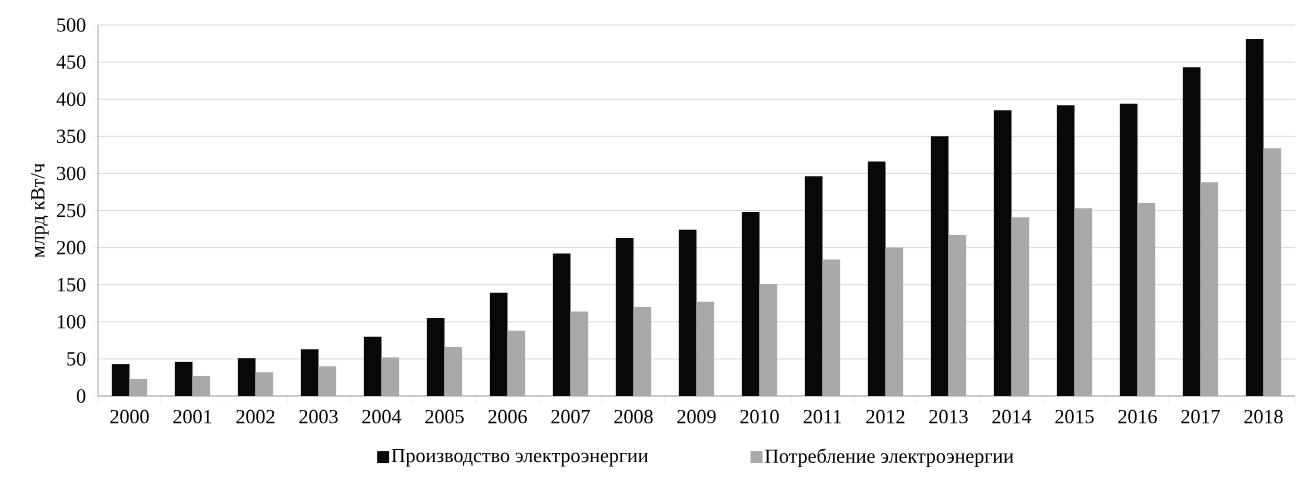 This screenshot has height=483, width=1299. Describe the element at coordinates (382, 416) in the screenshot. I see `x-tick-label: 2004` at that location.